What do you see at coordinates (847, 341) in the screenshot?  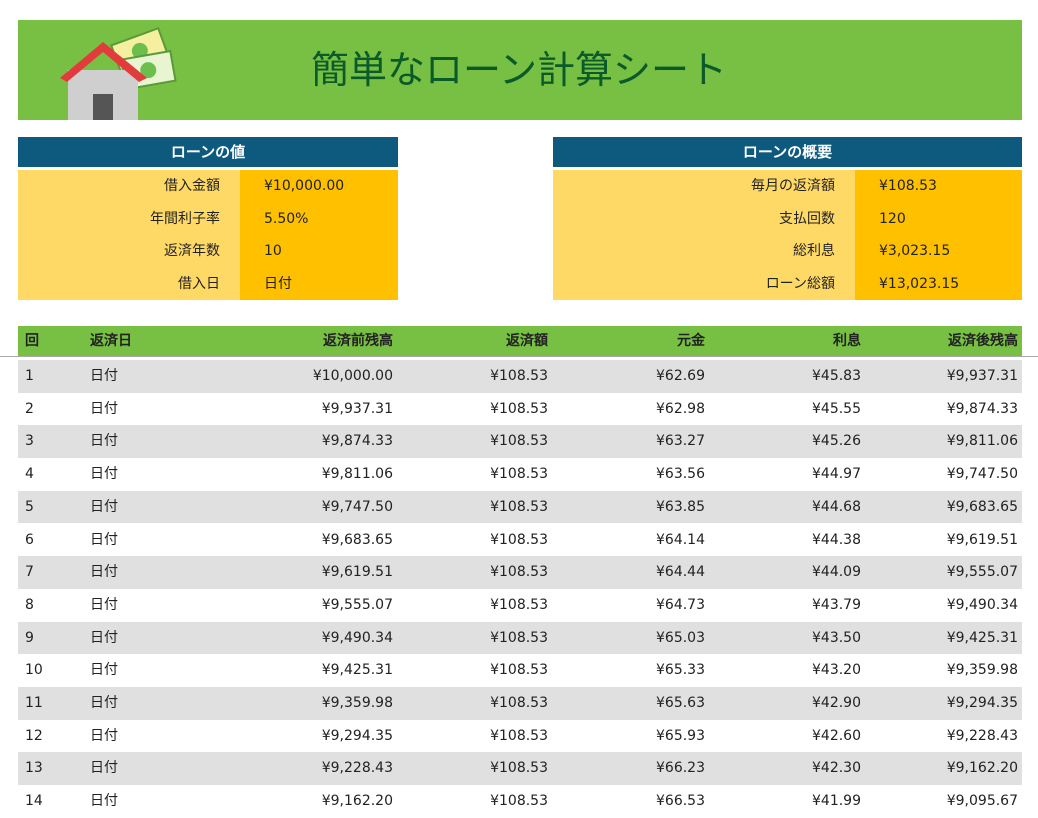 I see `column-header: 利息` at bounding box center [847, 341].